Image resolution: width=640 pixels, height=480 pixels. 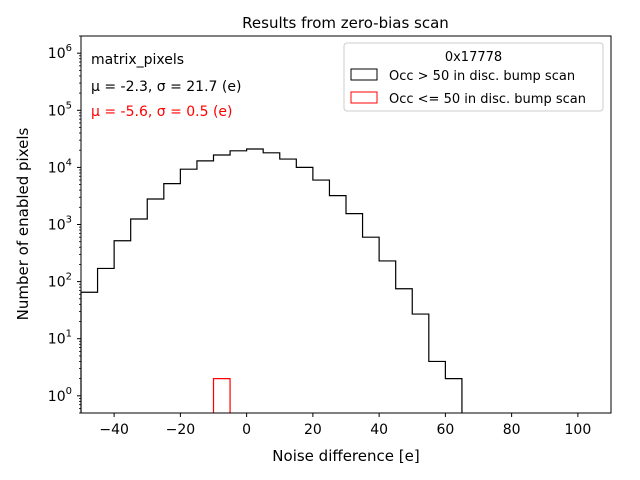 What do you see at coordinates (246, 430) in the screenshot?
I see `x-tick-label: 0` at bounding box center [246, 430].